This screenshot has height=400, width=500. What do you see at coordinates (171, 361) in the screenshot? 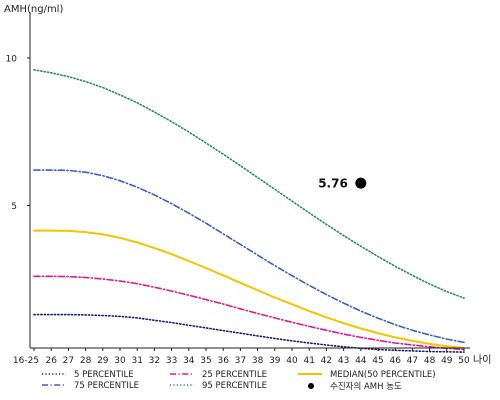
I see `x-tick-label: 33` at bounding box center [171, 361].